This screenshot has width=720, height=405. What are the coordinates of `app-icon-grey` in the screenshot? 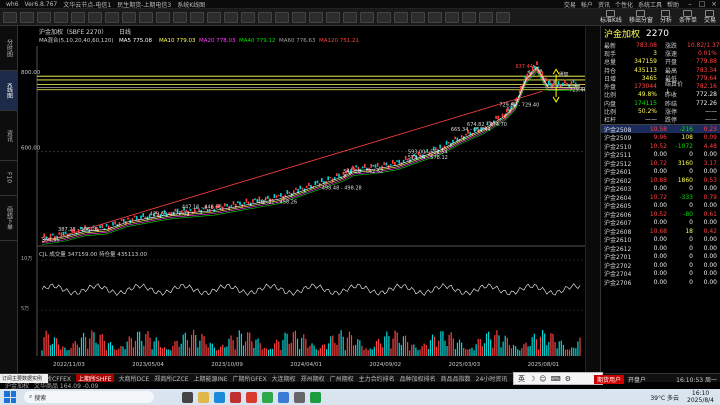 It's located at (299, 397).